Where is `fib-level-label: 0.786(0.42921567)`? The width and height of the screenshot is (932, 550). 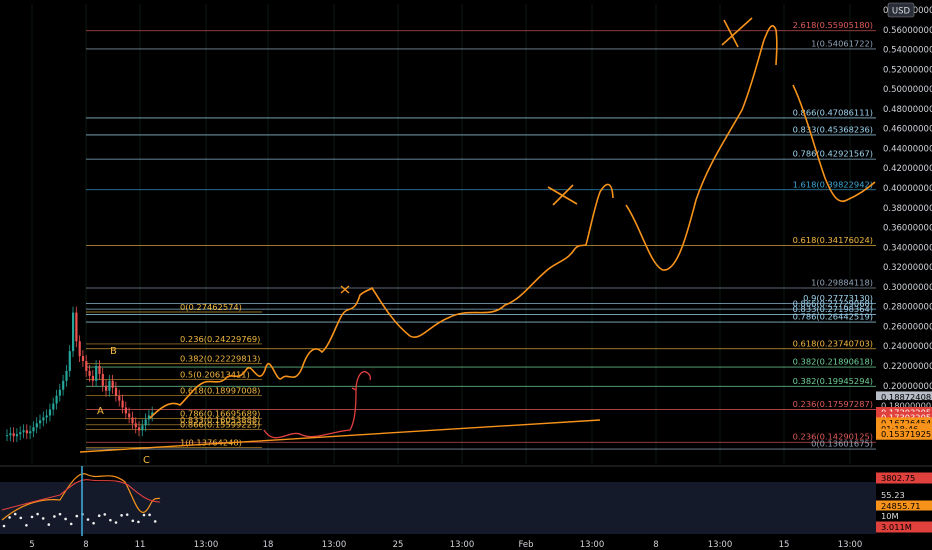
fib-level-label: 0.786(0.42921567) is located at coordinates (833, 154).